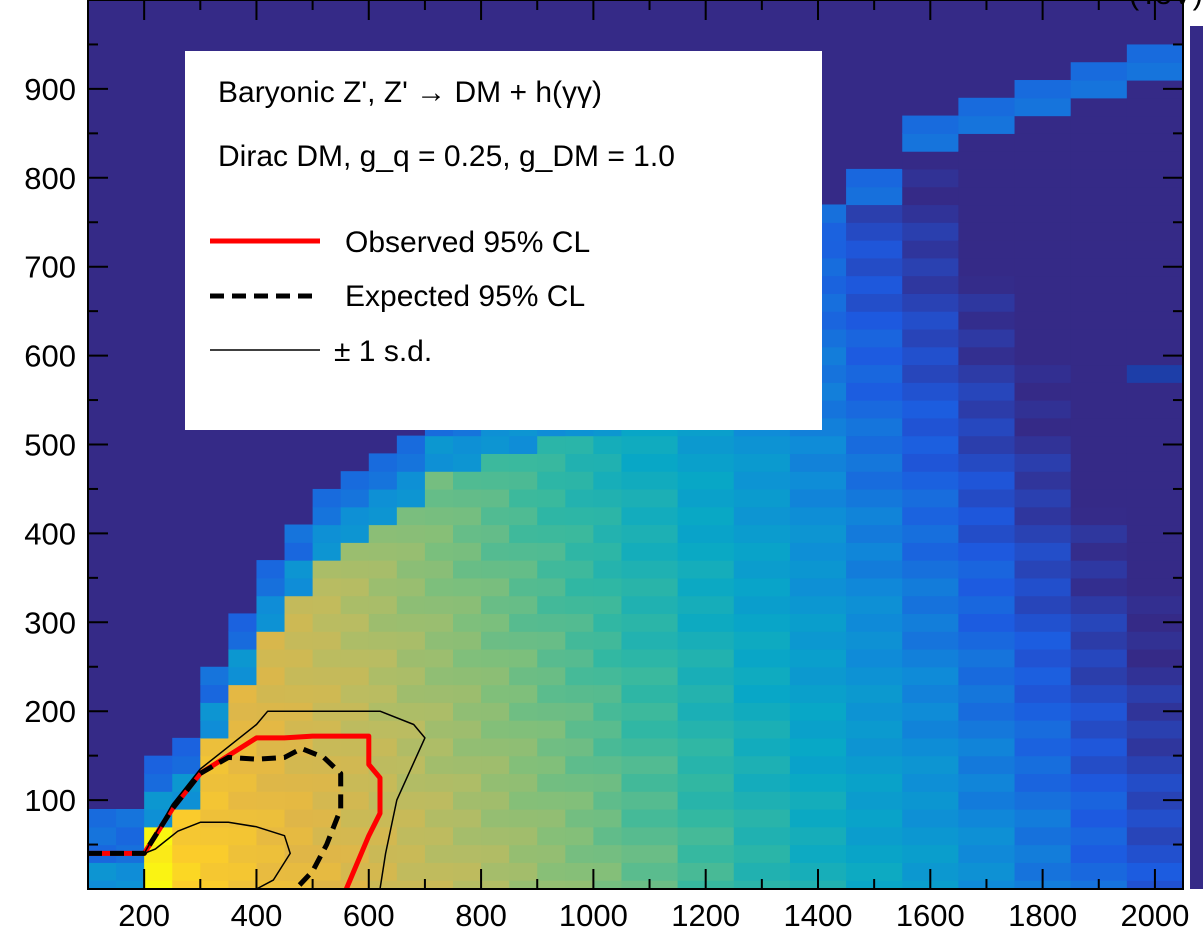  Describe the element at coordinates (50, 533) in the screenshot. I see `y-tick-label: 400` at that location.